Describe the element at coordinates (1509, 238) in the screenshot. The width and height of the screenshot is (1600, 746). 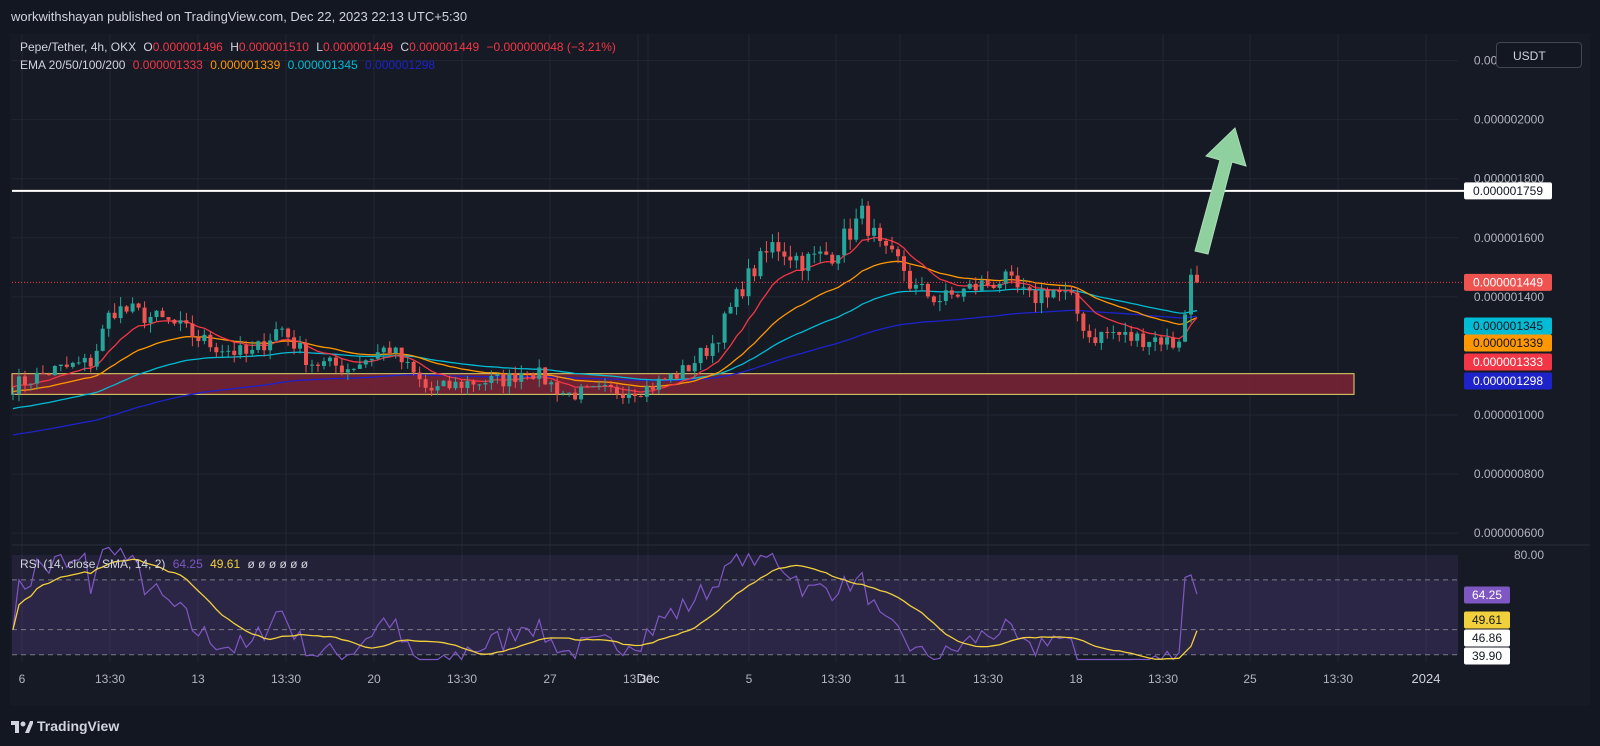
I see `y-tick-label: 0.000001600` at that location.